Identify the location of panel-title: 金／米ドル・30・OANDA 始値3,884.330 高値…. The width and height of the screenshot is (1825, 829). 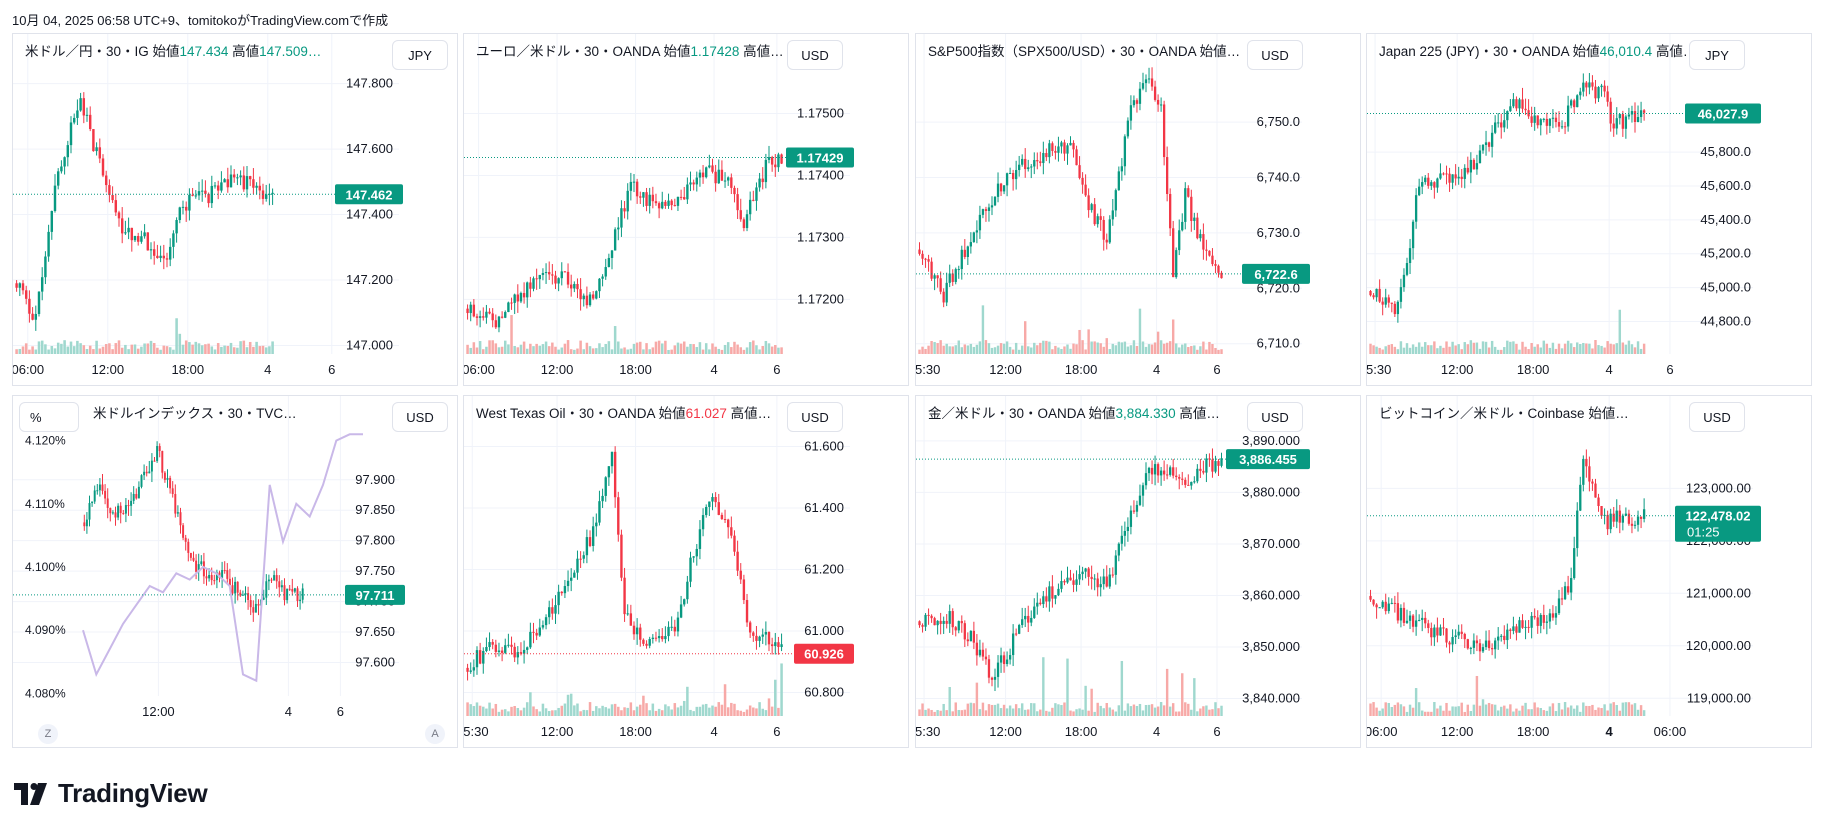
(1074, 414).